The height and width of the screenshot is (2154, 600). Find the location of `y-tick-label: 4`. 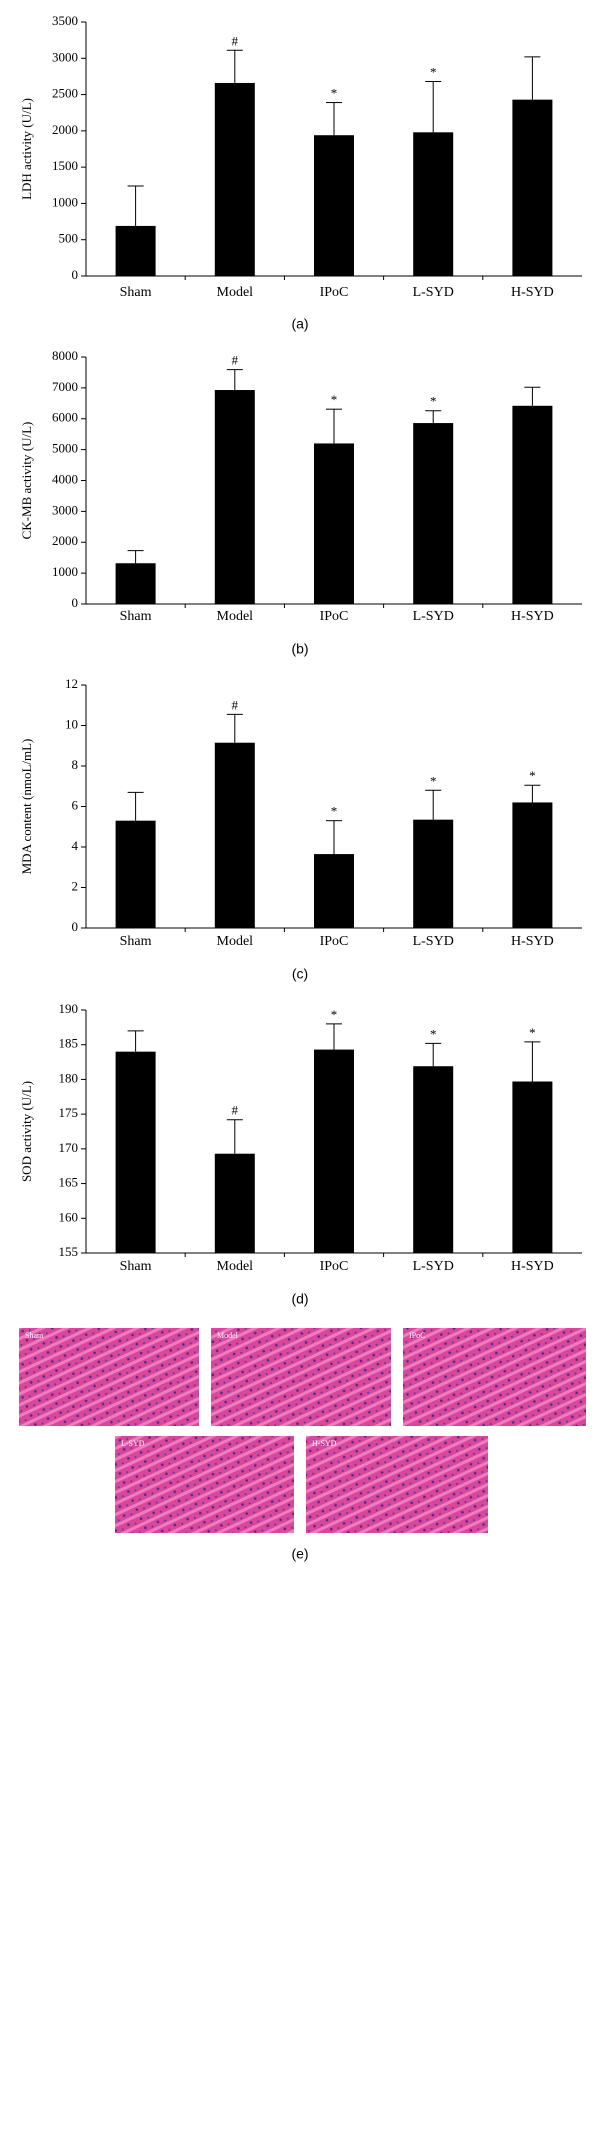

y-tick-label: 4 is located at coordinates (75, 845).